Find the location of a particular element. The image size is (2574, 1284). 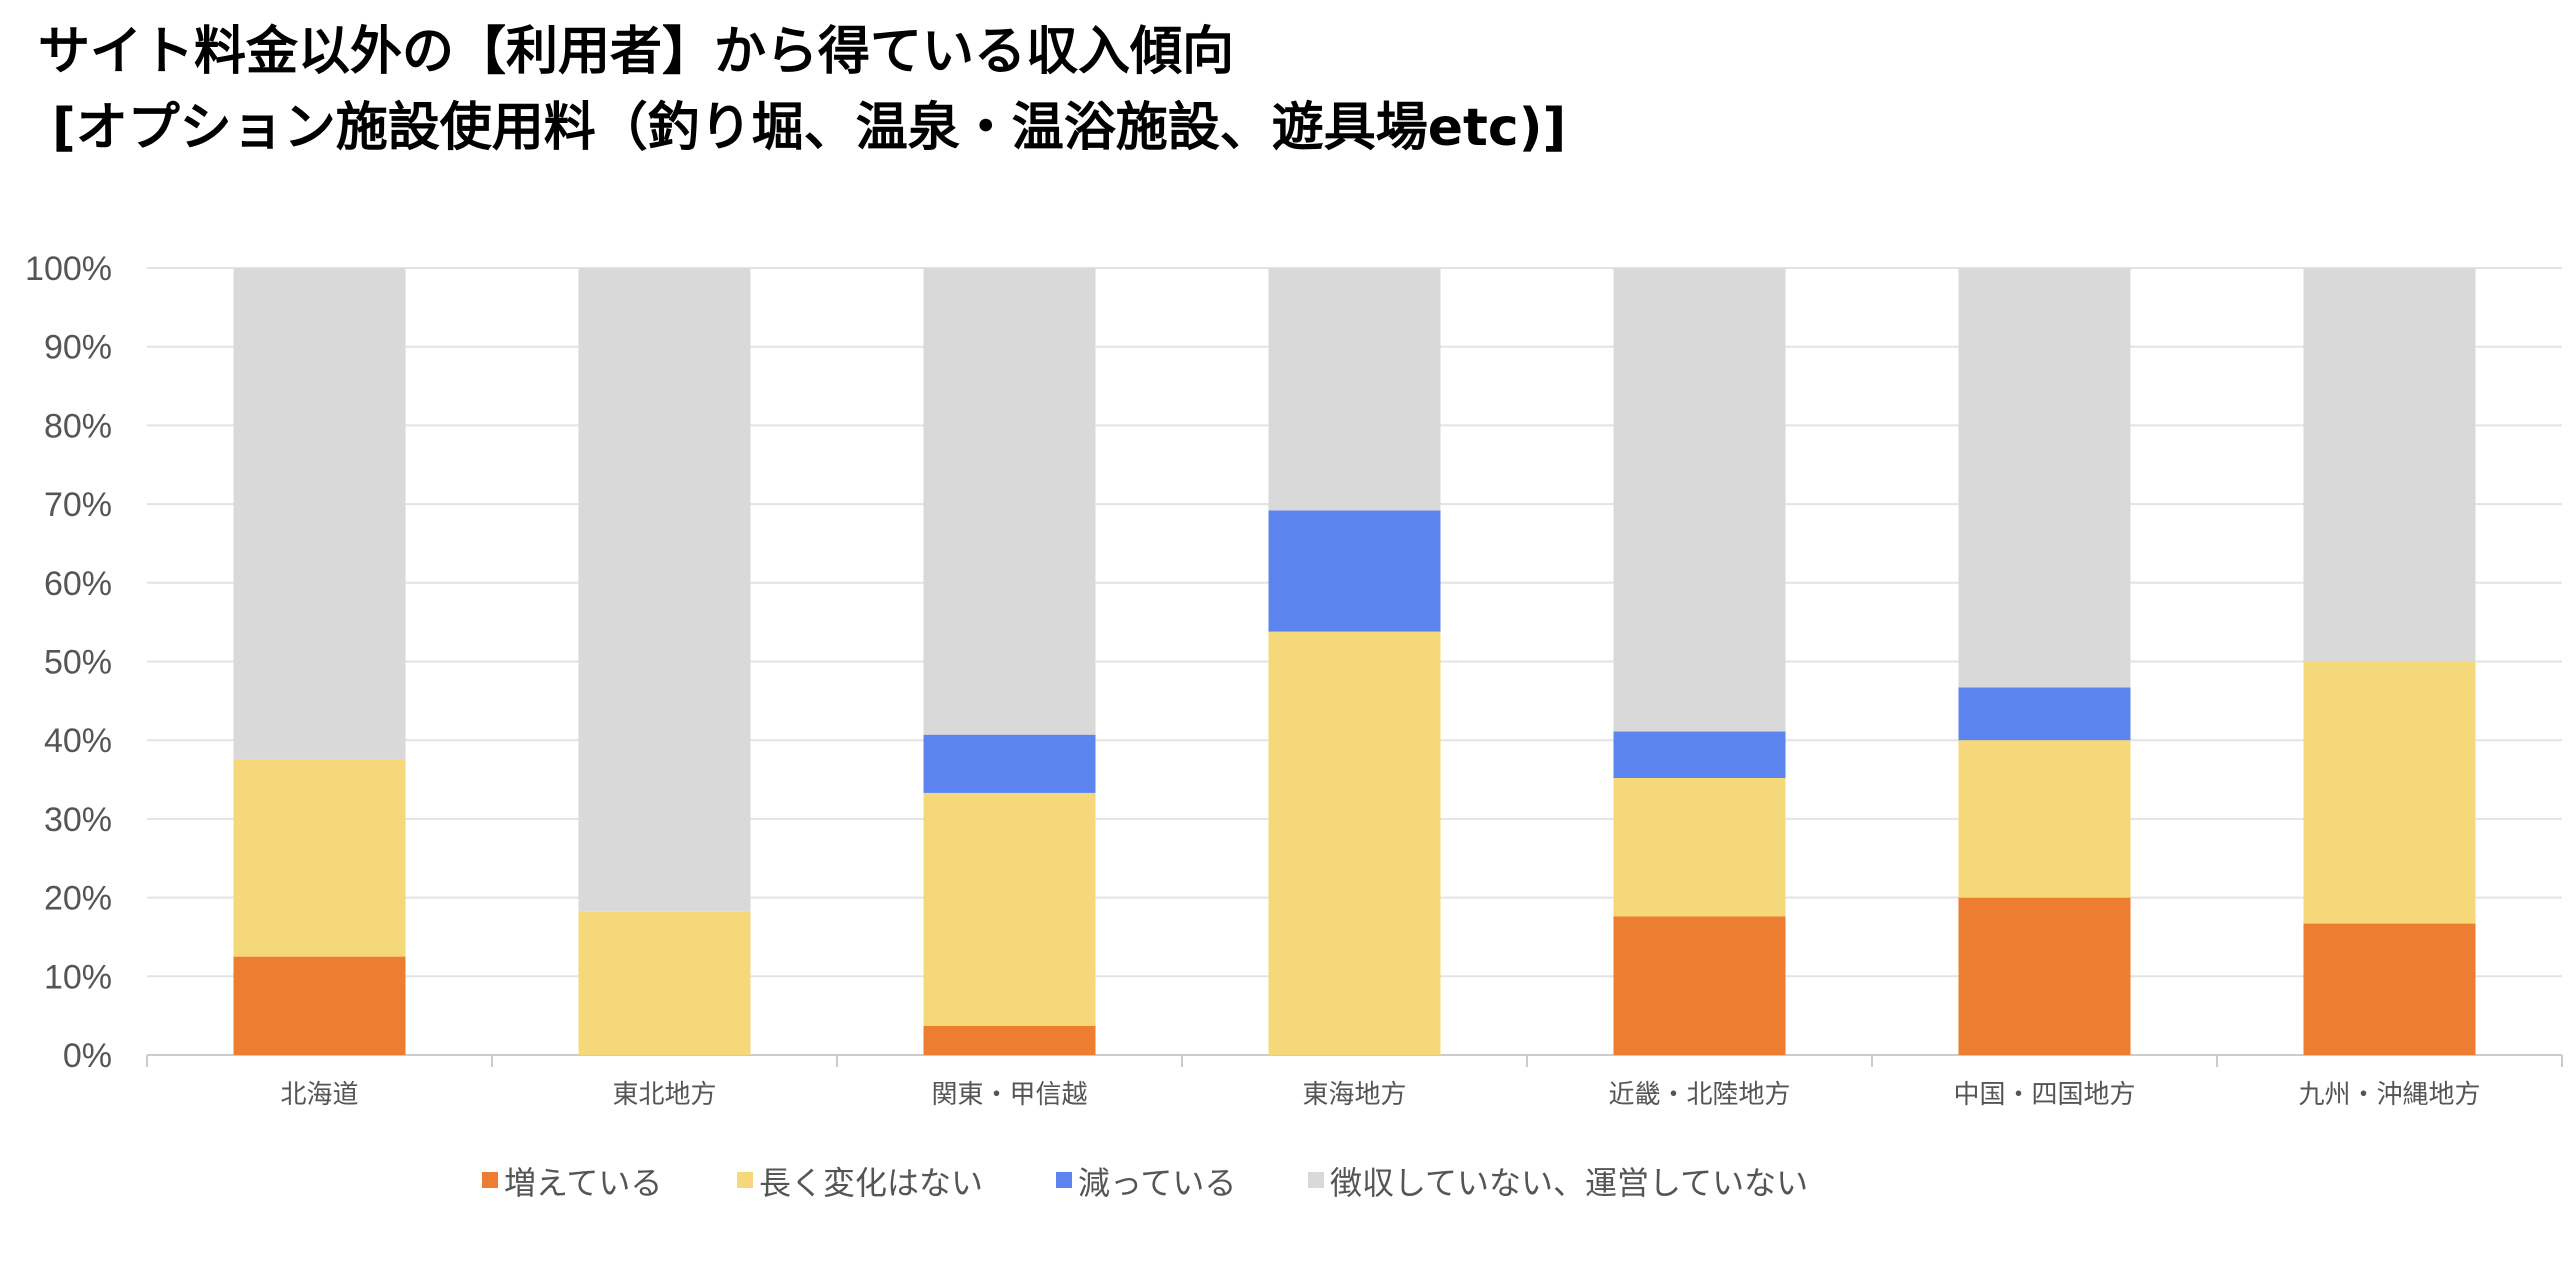

y-tick-label: 10% is located at coordinates (78, 977).